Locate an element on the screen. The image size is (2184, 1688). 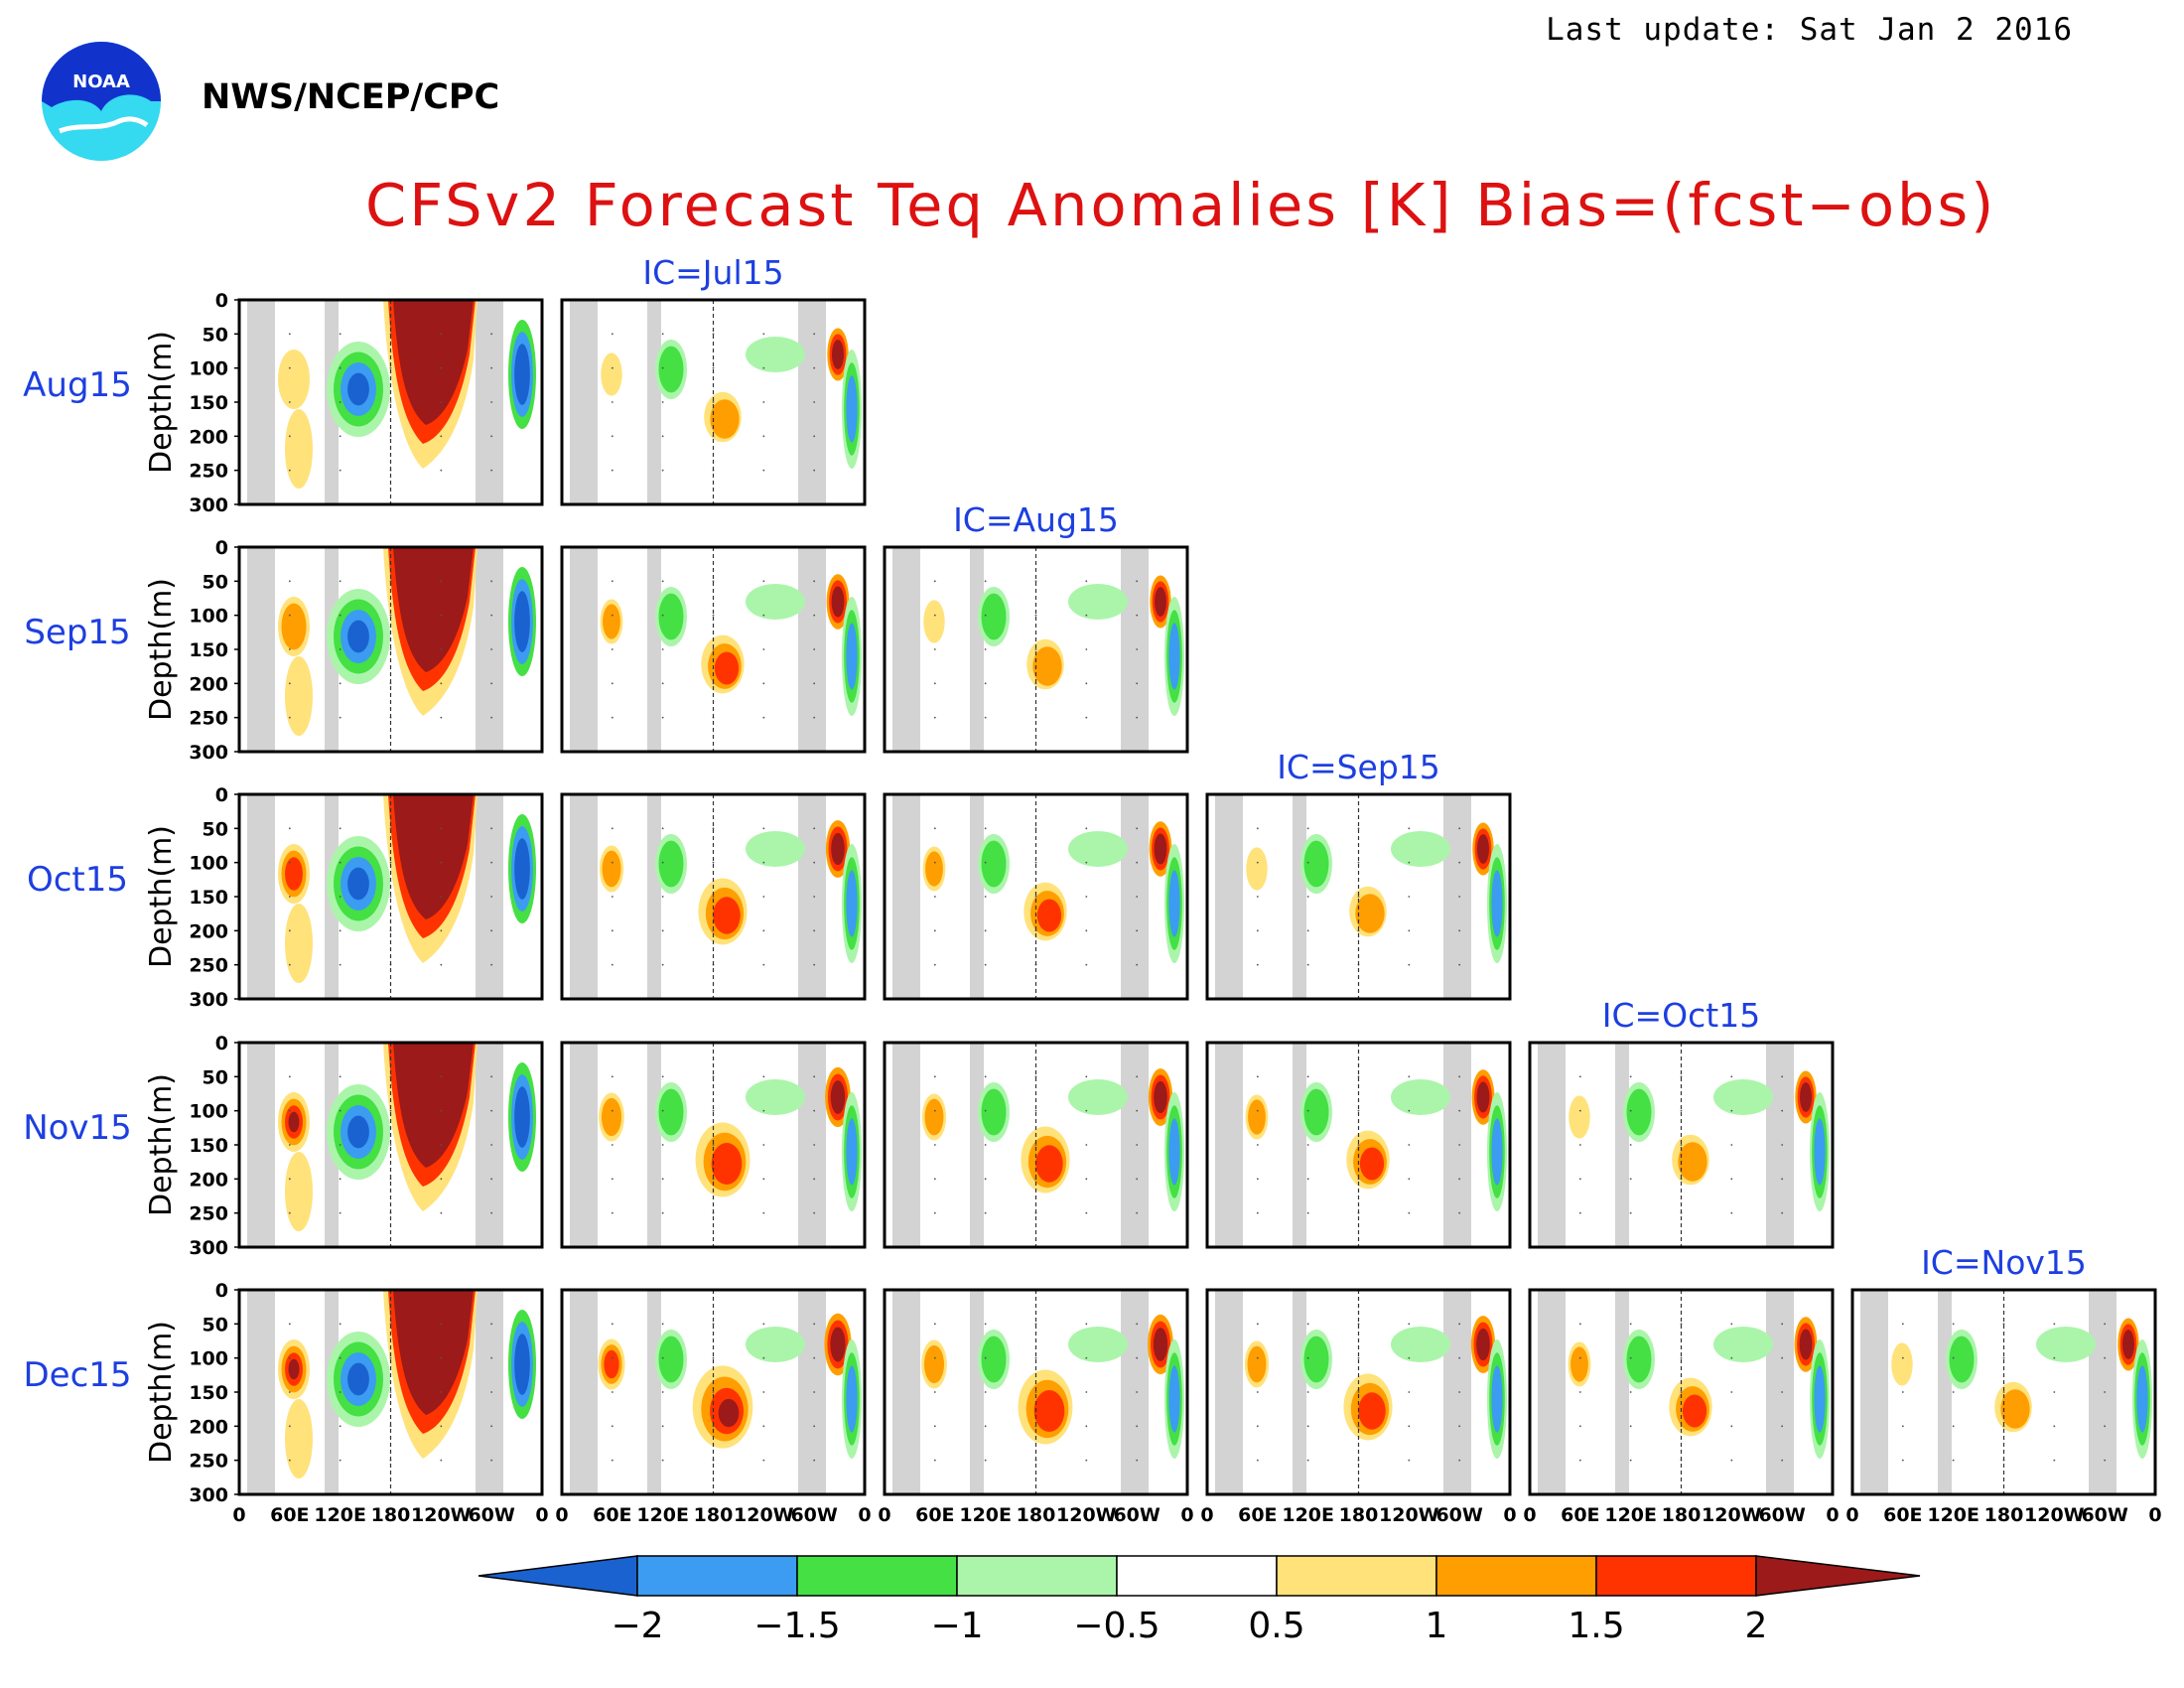
panel-Oct15-IC=Jul15 is located at coordinates (713, 896).